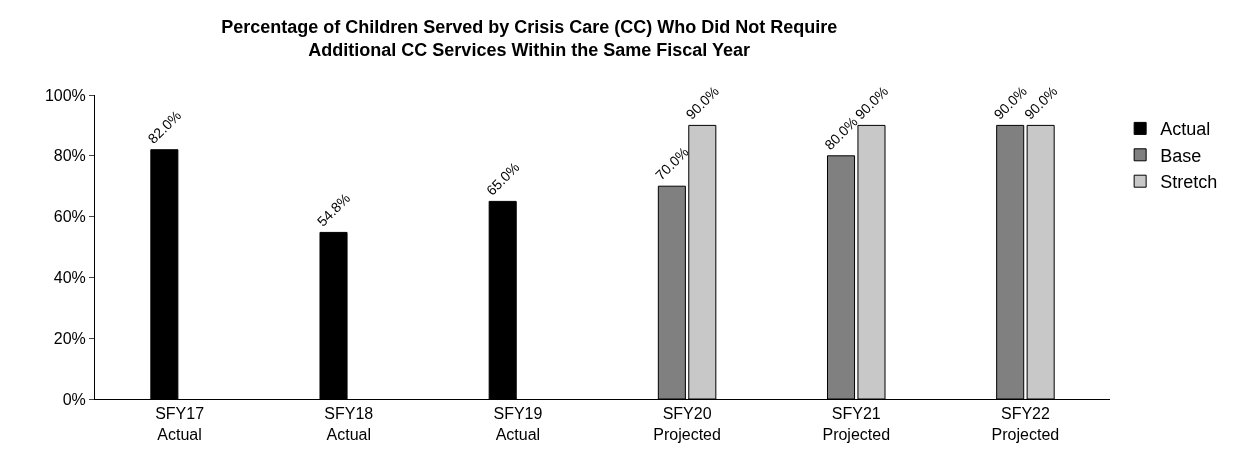  What do you see at coordinates (856, 424) in the screenshot?
I see `x-tick-label: SFY21 Projected` at bounding box center [856, 424].